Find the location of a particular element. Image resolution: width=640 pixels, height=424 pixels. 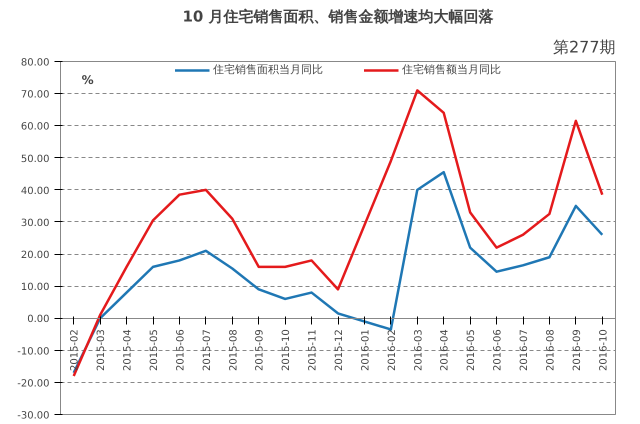

y-tick-label: 20.00 is located at coordinates (35, 256).